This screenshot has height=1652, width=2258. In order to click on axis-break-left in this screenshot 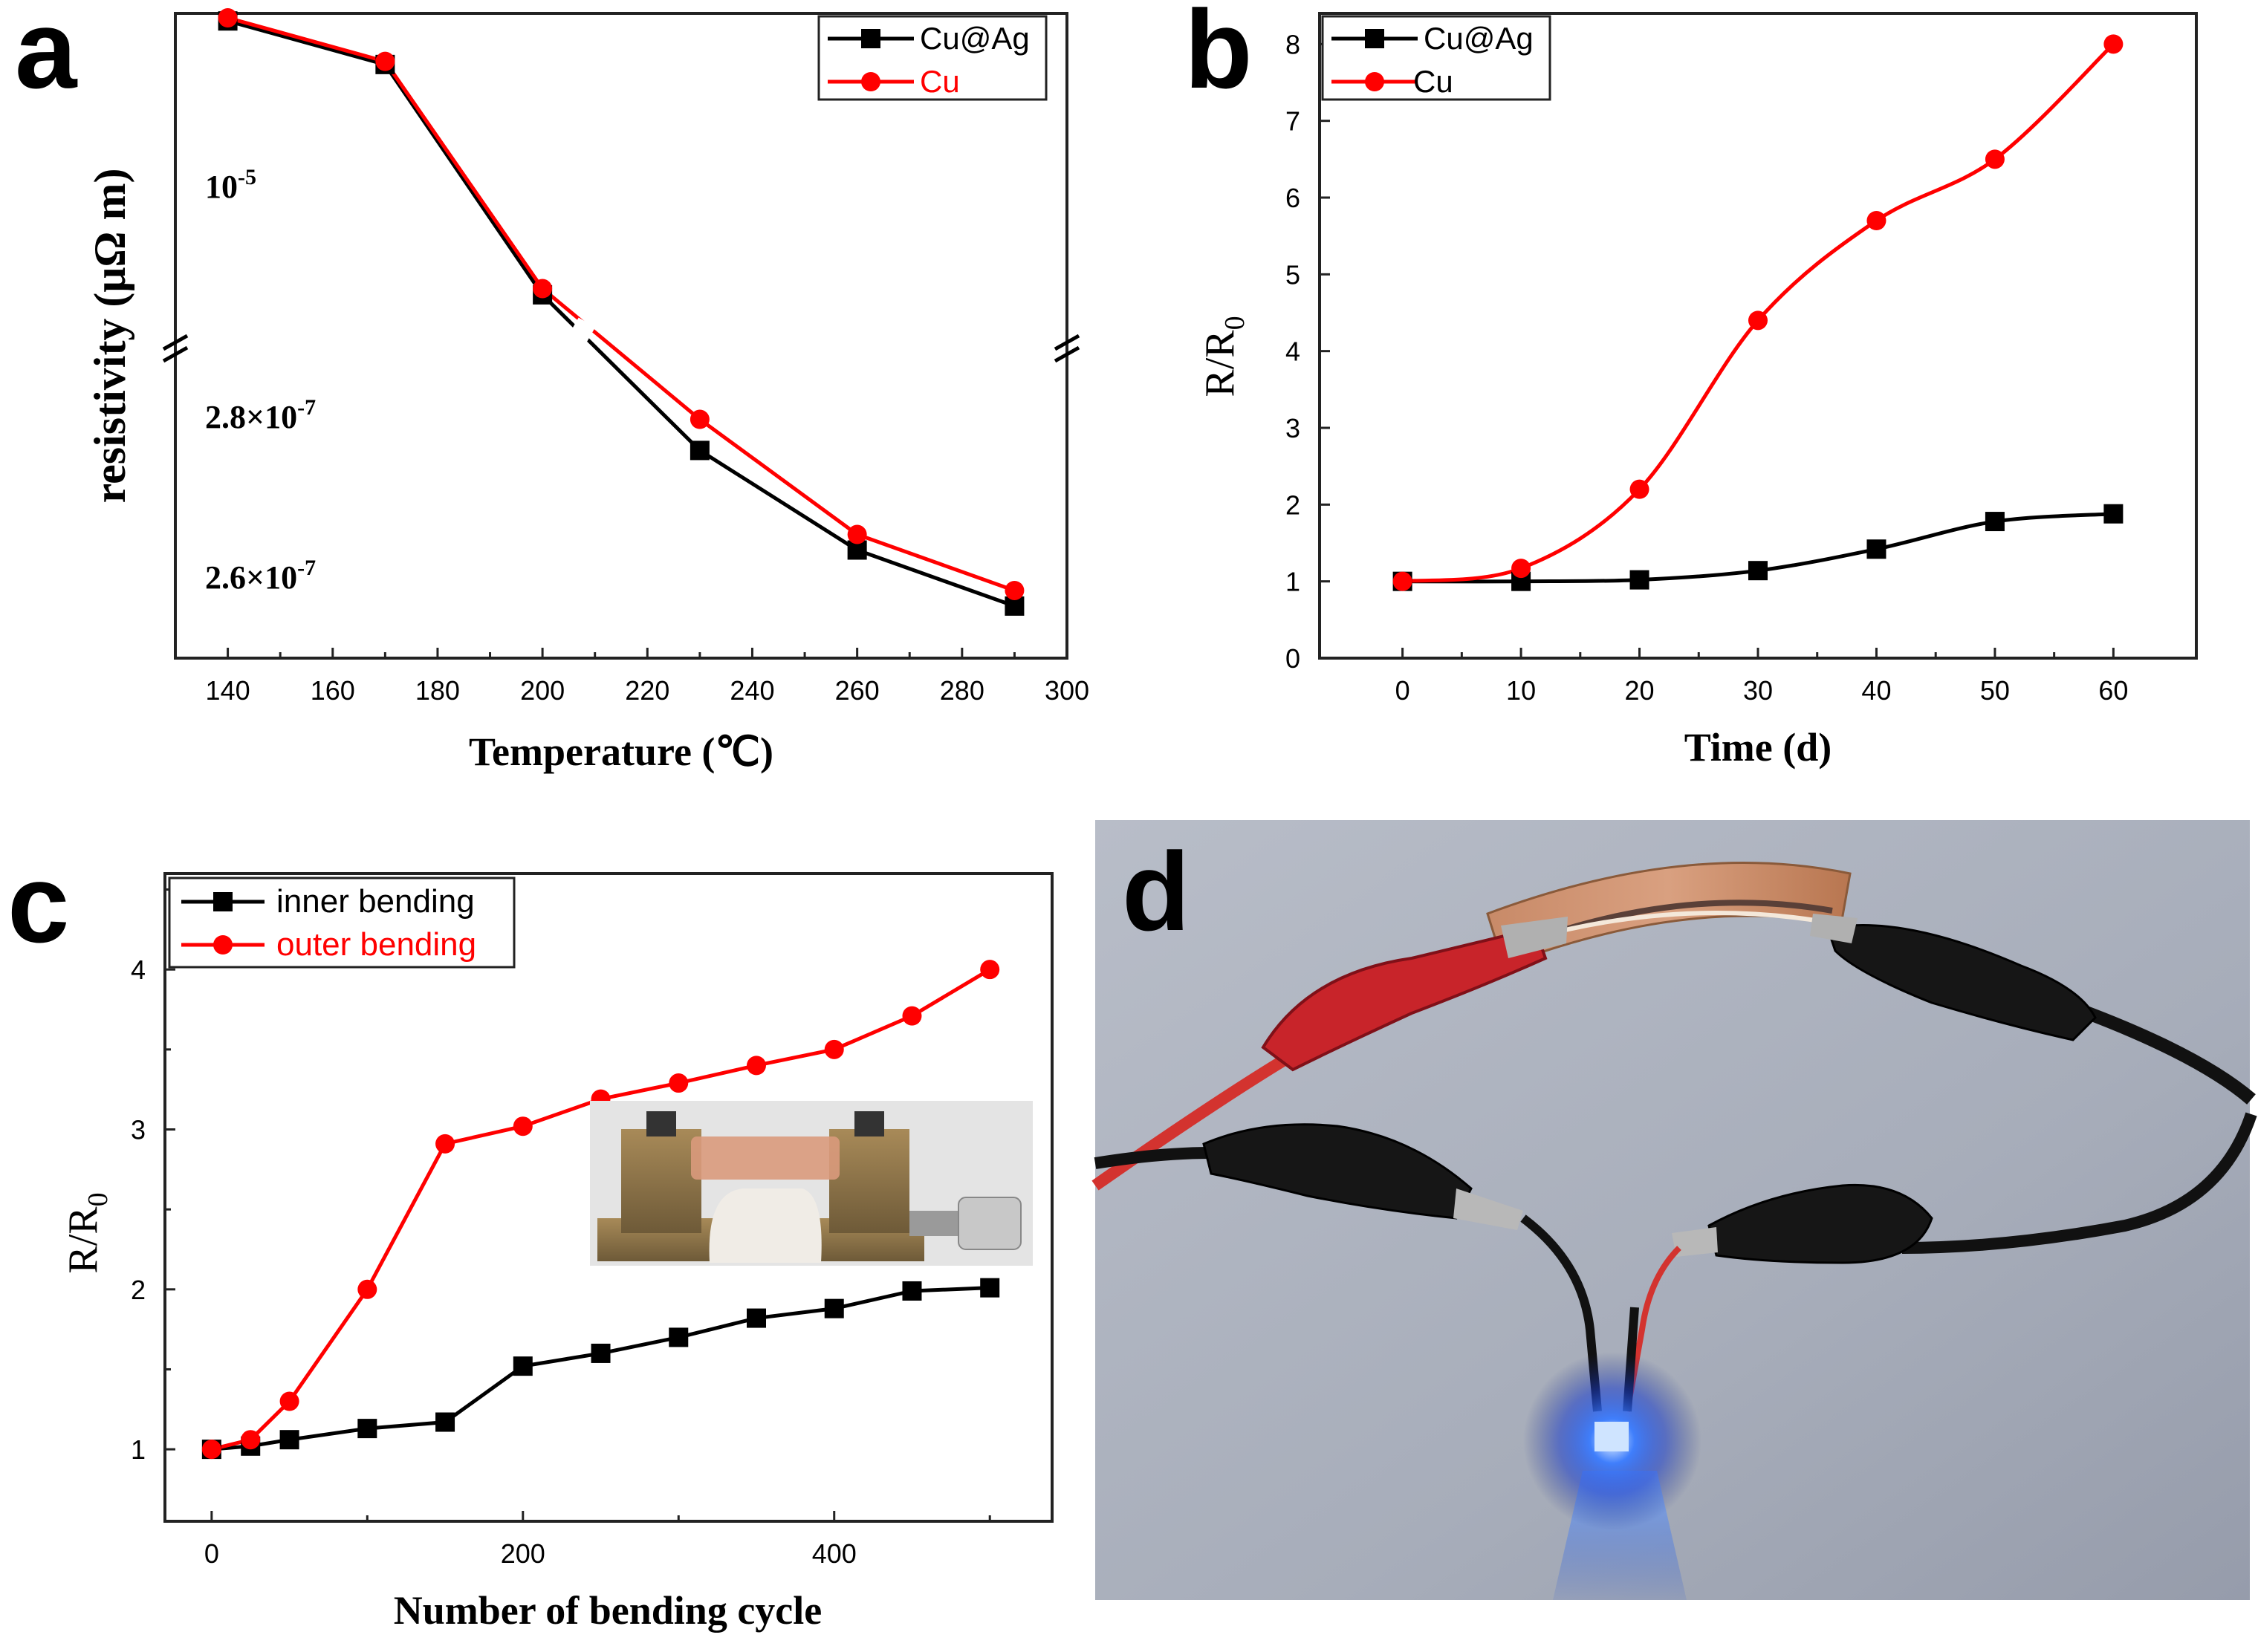, I will do `click(175, 348)`.